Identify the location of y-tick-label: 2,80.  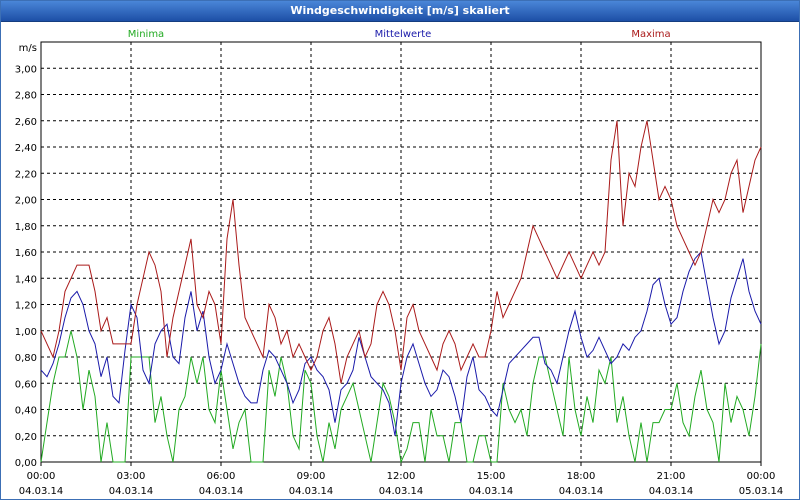
(26, 96).